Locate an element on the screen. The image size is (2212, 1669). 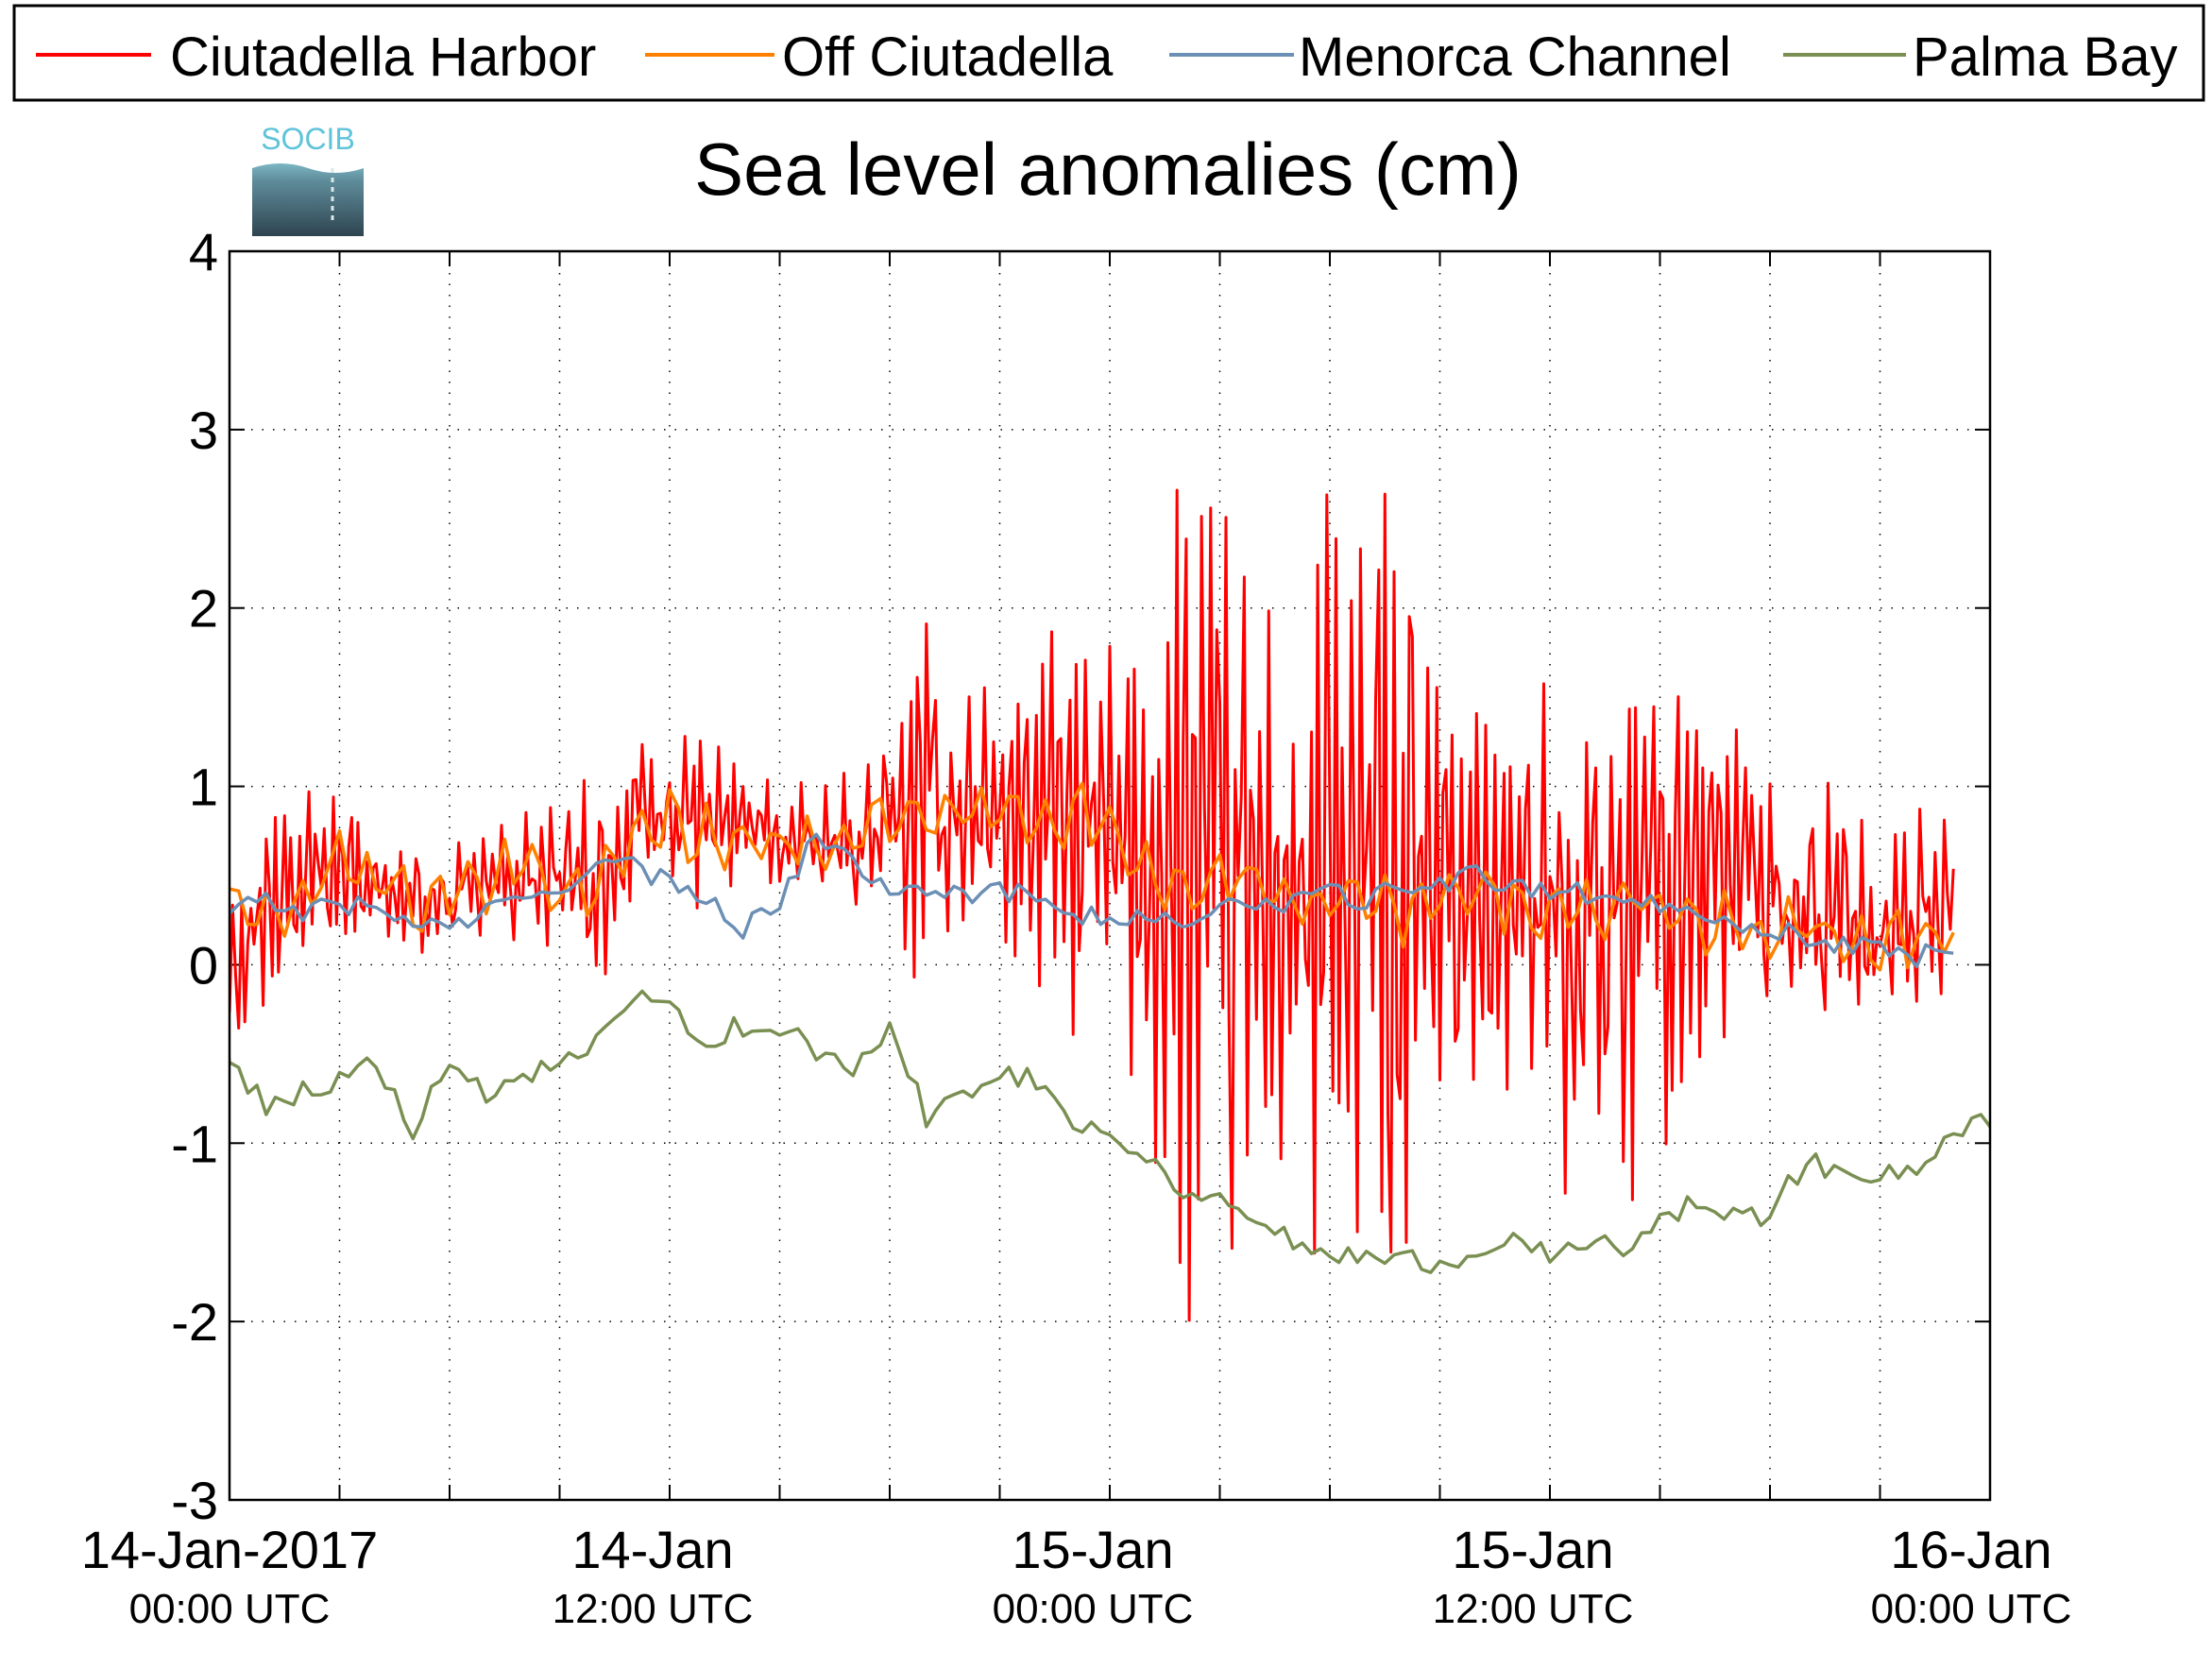
legend-label: Menorca Channel is located at coordinates (1515, 57).